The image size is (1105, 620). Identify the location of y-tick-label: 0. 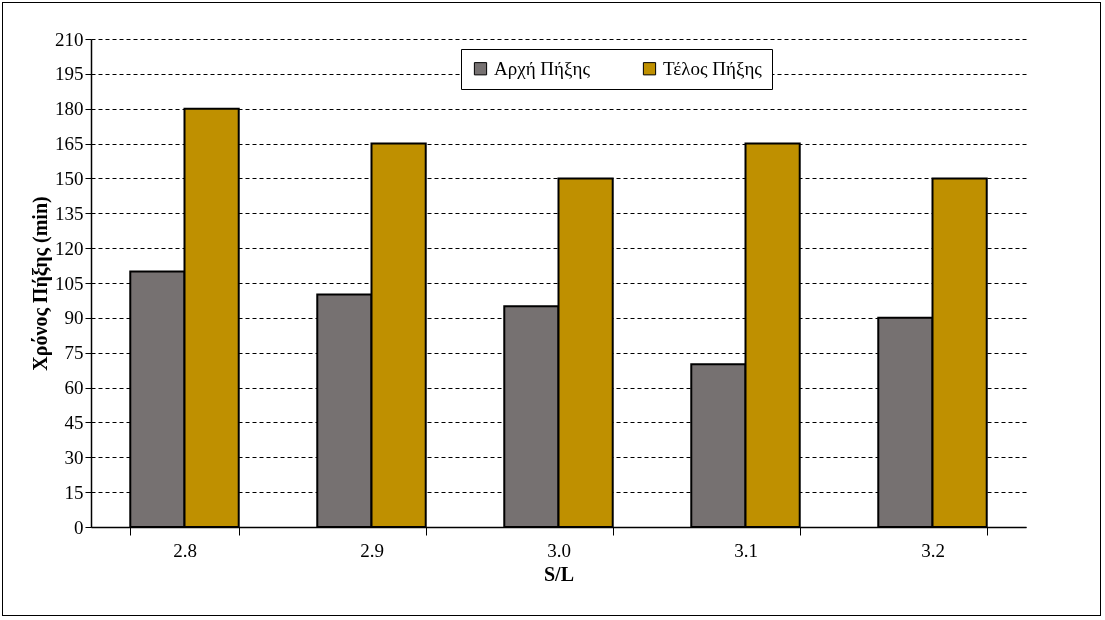
(79, 527).